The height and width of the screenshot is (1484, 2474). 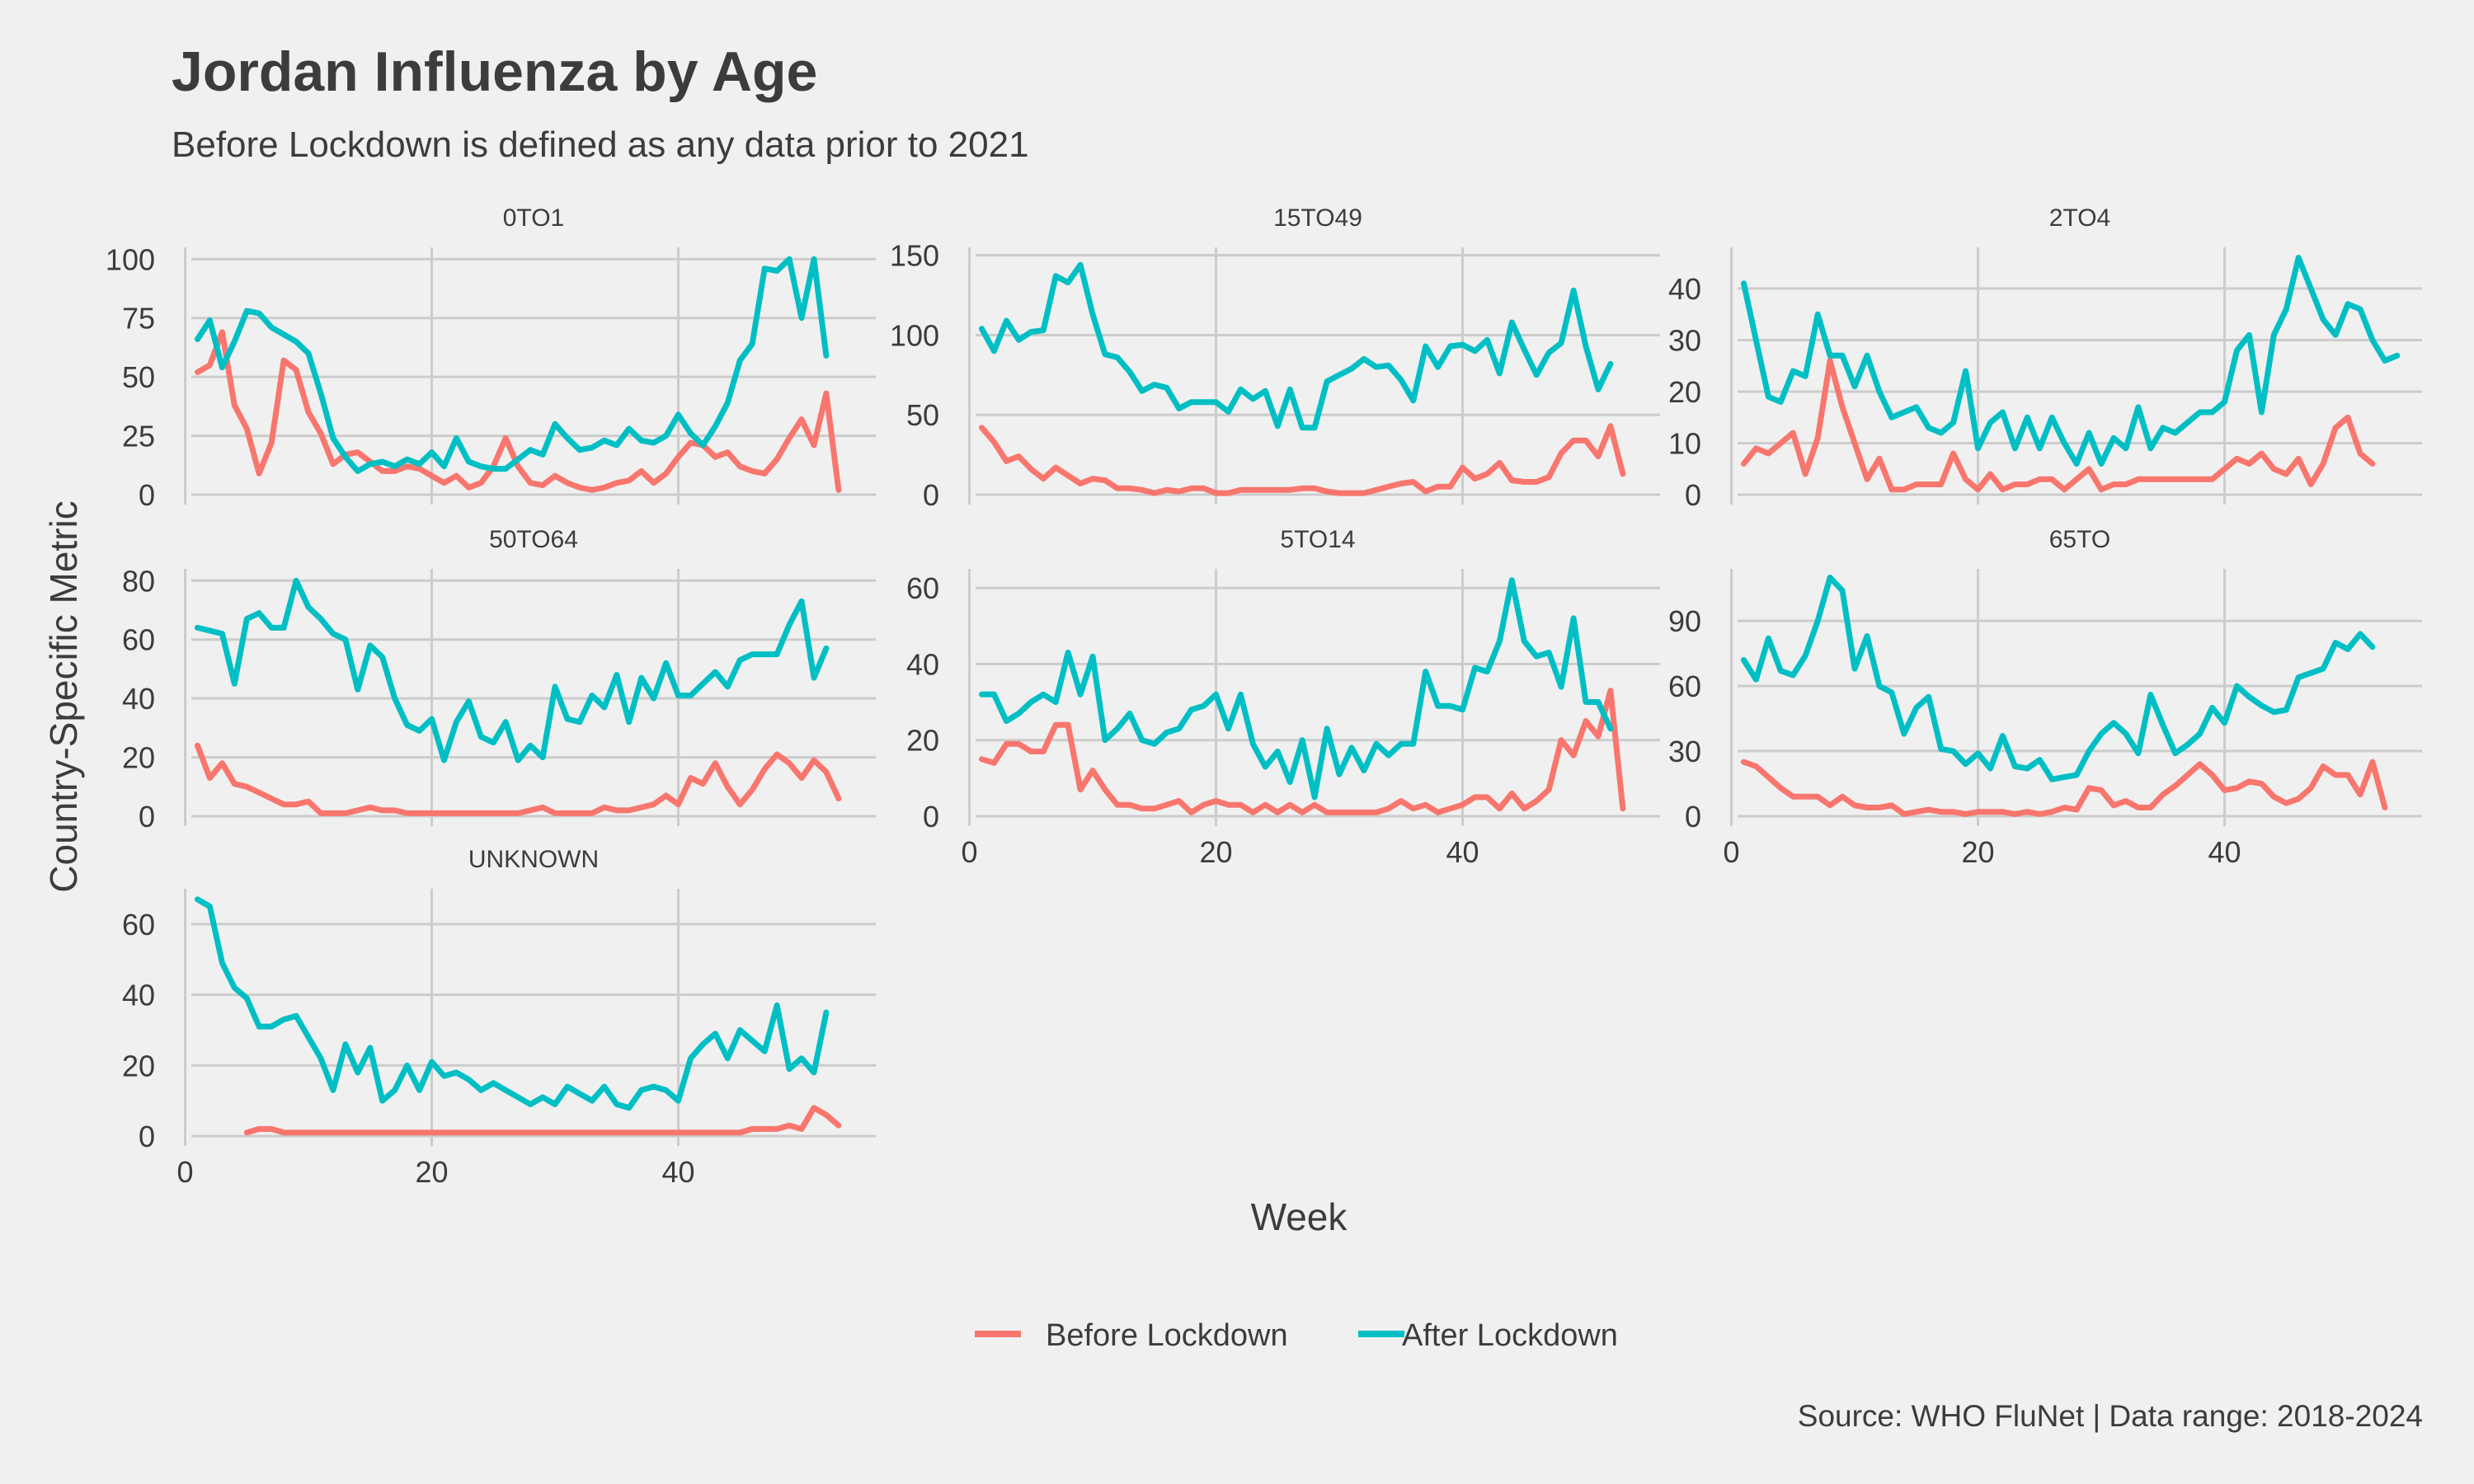 I want to click on legend: Before Lockdown After Lockdown, so click(x=1296, y=1335).